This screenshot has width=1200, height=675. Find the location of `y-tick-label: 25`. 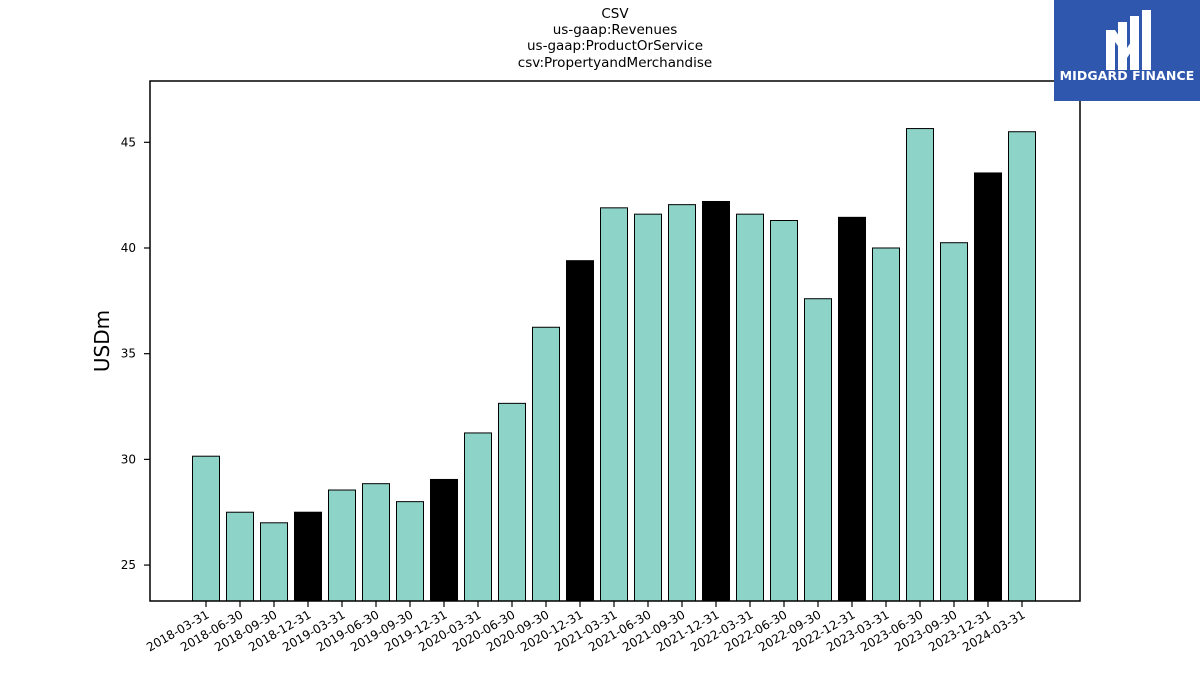

y-tick-label: 25 is located at coordinates (128, 565).